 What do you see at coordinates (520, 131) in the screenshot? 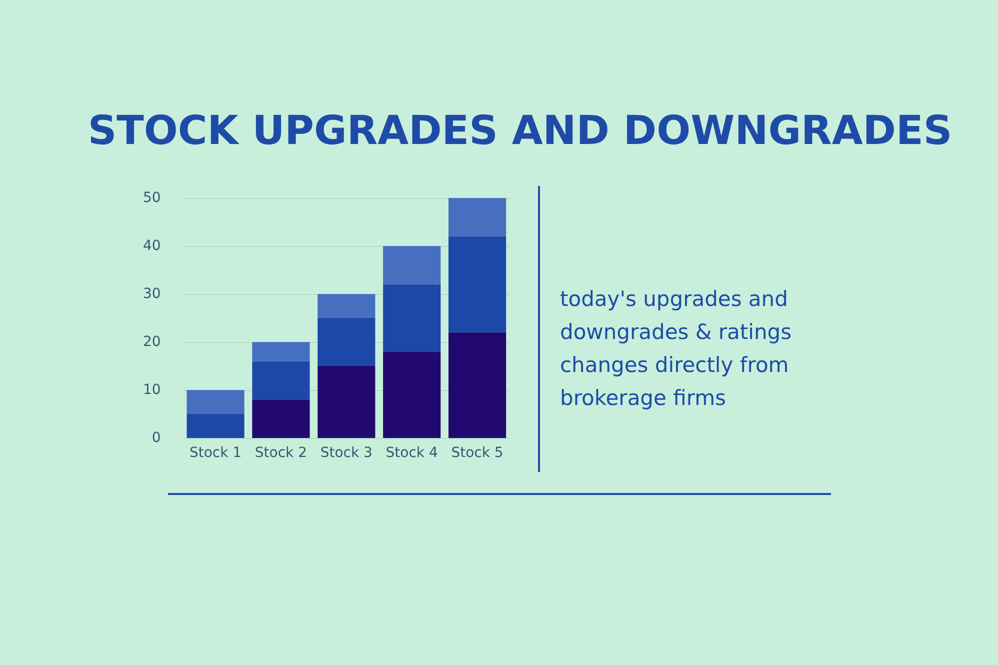
I see `chart-title: STOCK UPGRADES AND DOWNGRADES` at bounding box center [520, 131].